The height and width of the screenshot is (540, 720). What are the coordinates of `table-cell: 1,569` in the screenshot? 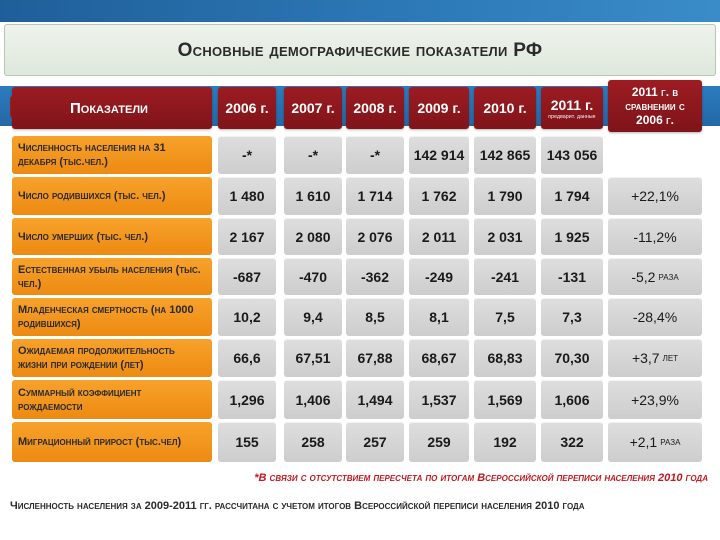 It's located at (505, 399).